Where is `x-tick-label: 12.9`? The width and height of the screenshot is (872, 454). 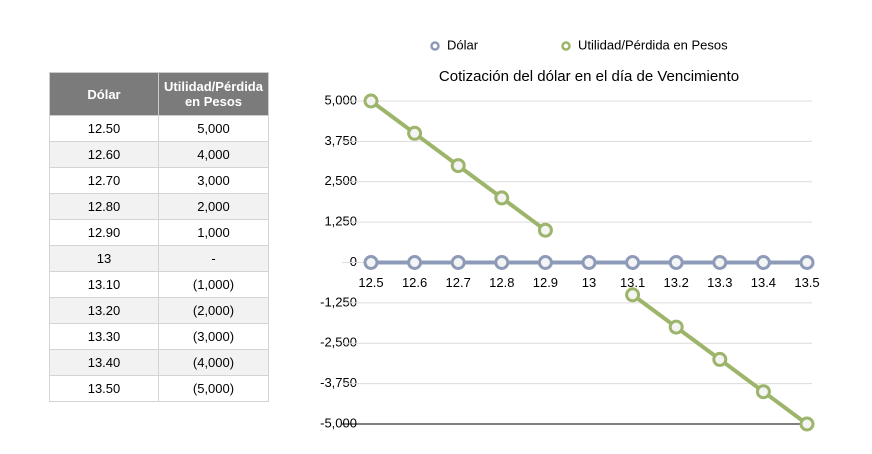
x-tick-label: 12.9 is located at coordinates (545, 282).